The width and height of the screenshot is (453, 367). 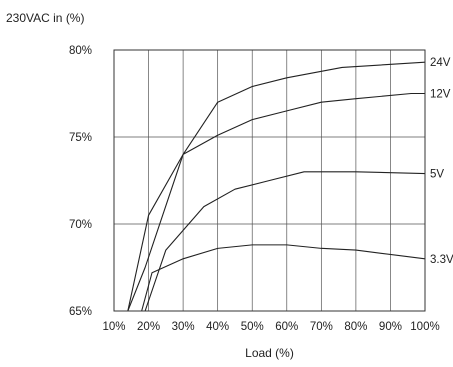 I want to click on y-axis-label: 230VAC in (%), so click(x=45, y=18).